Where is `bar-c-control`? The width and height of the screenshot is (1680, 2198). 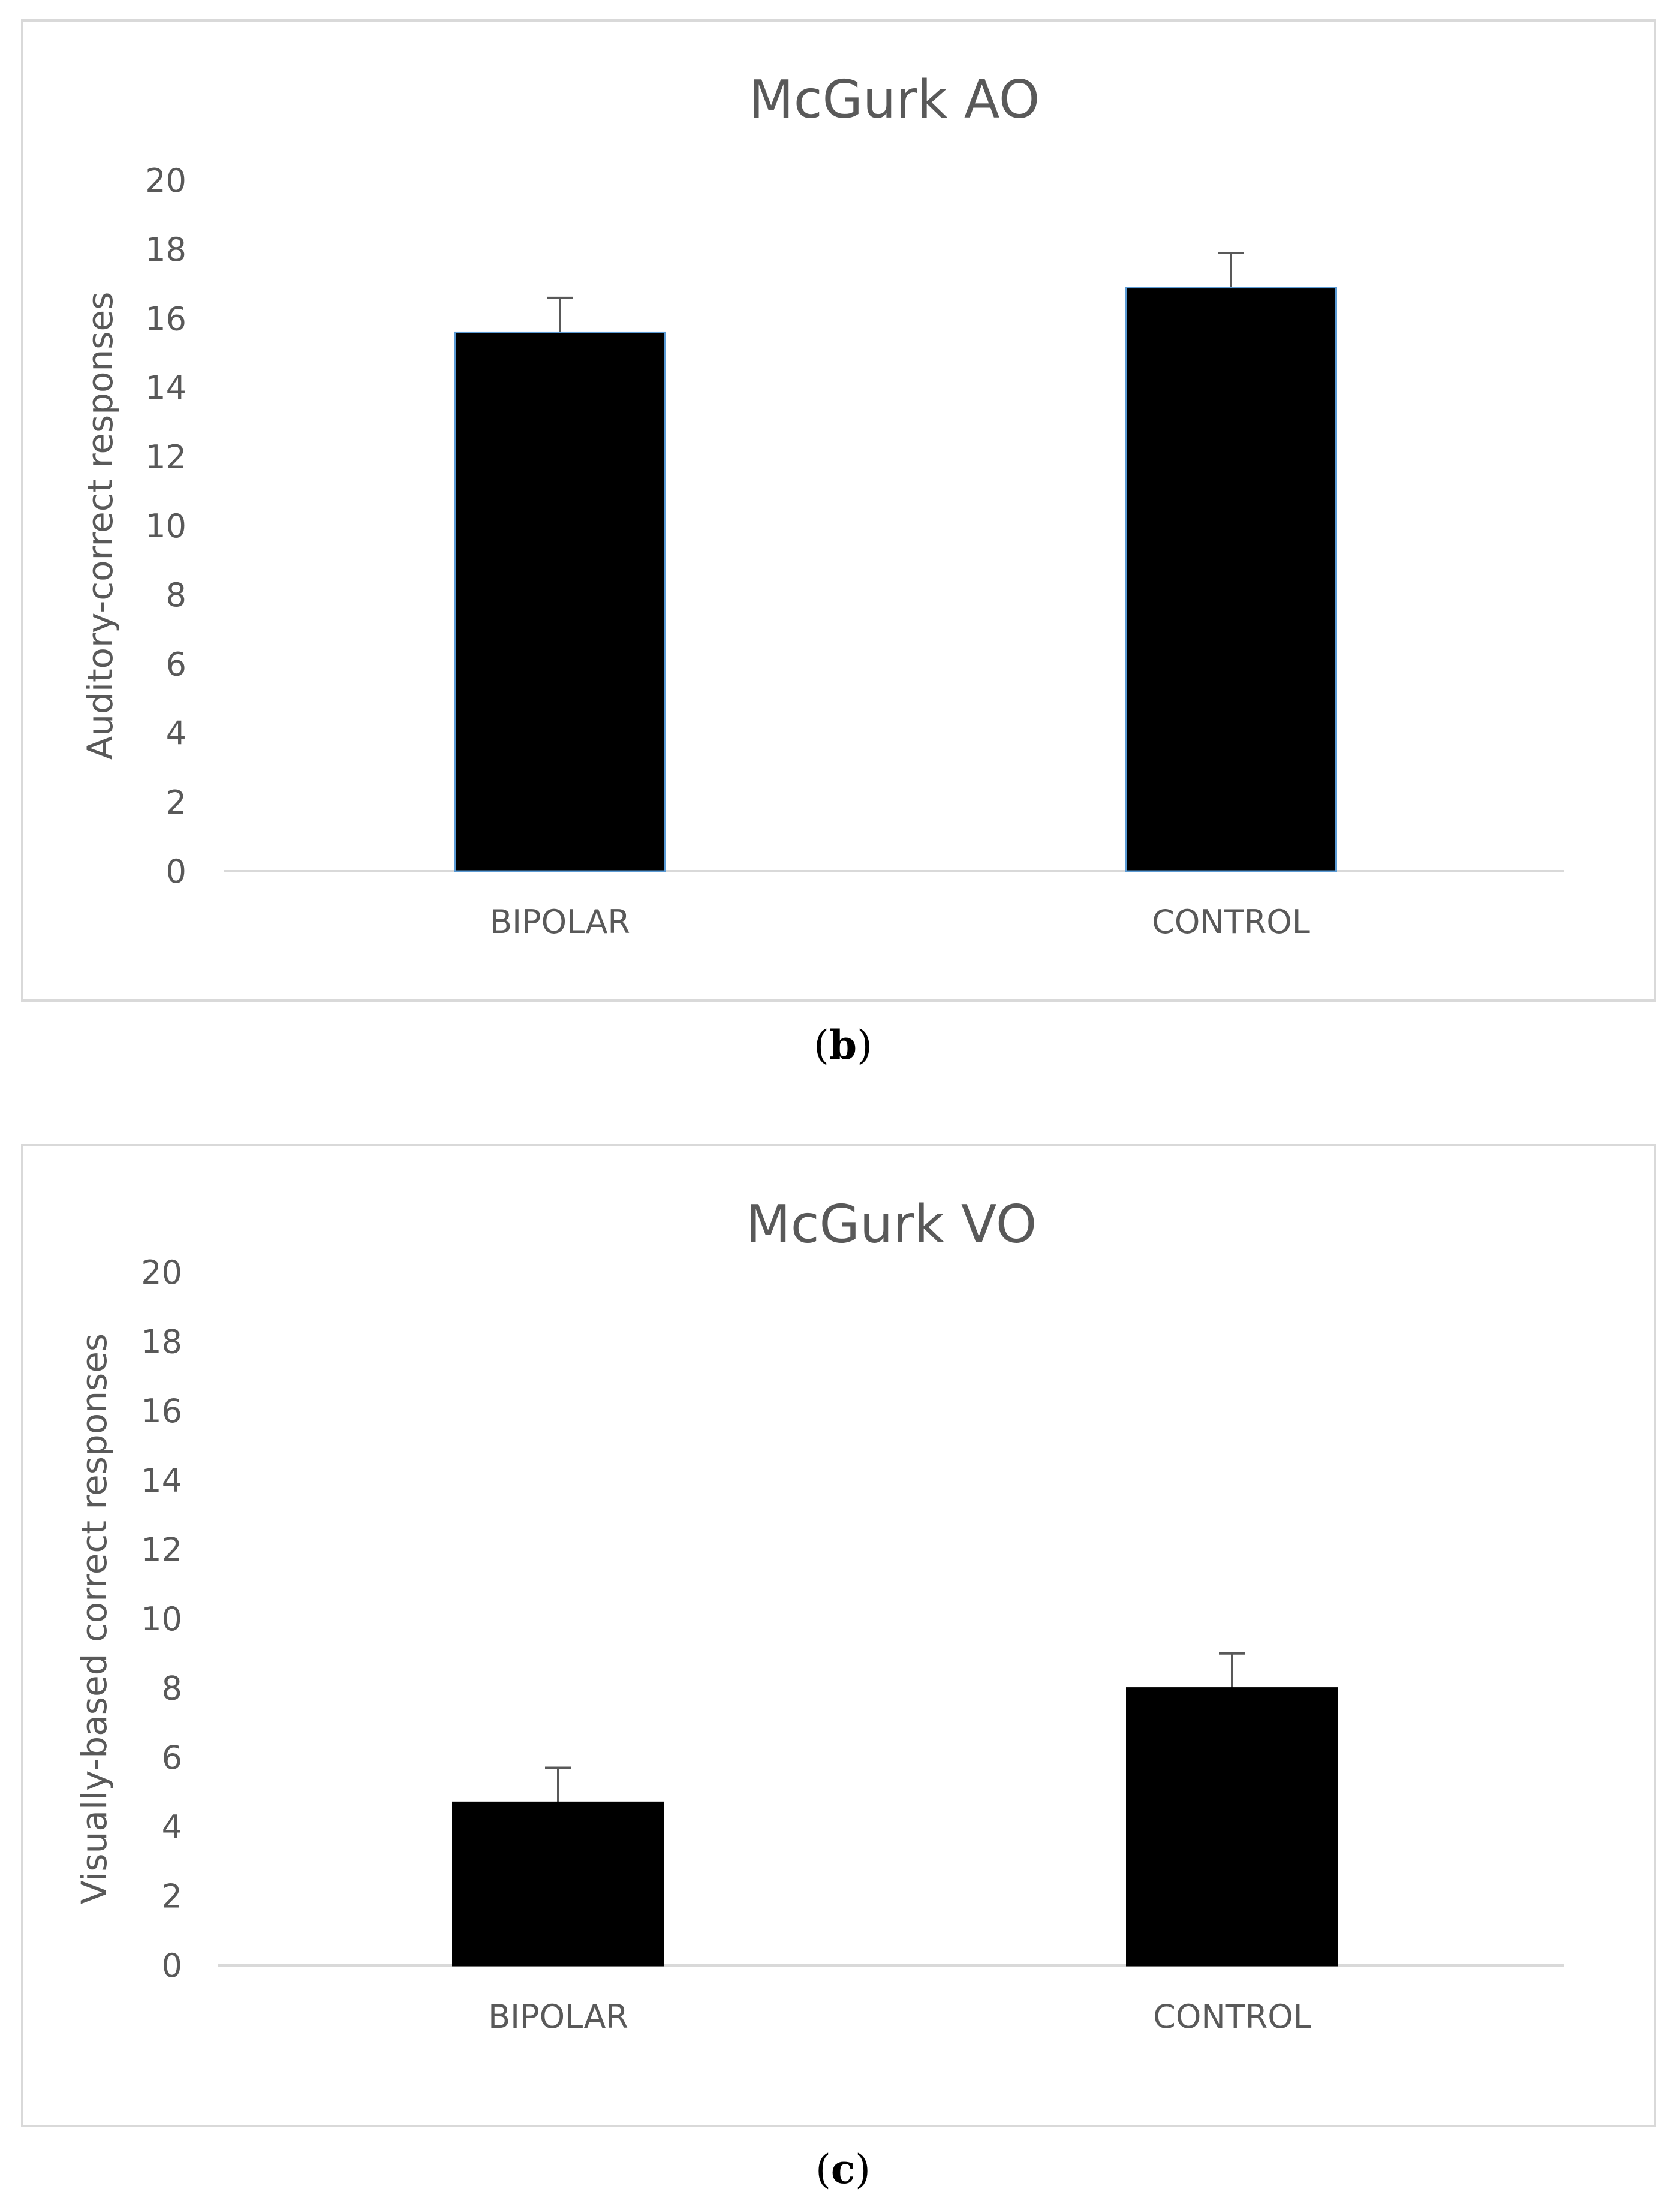
bar-c-control is located at coordinates (1232, 1827).